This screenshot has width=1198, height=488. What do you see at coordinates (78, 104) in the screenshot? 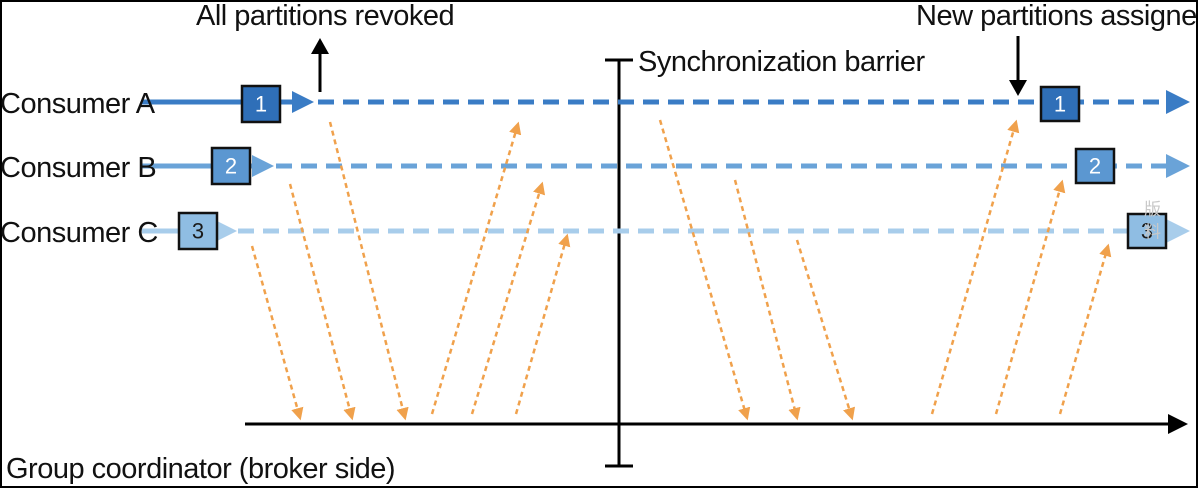
I see `consumer-a-label: Consumer A` at bounding box center [78, 104].